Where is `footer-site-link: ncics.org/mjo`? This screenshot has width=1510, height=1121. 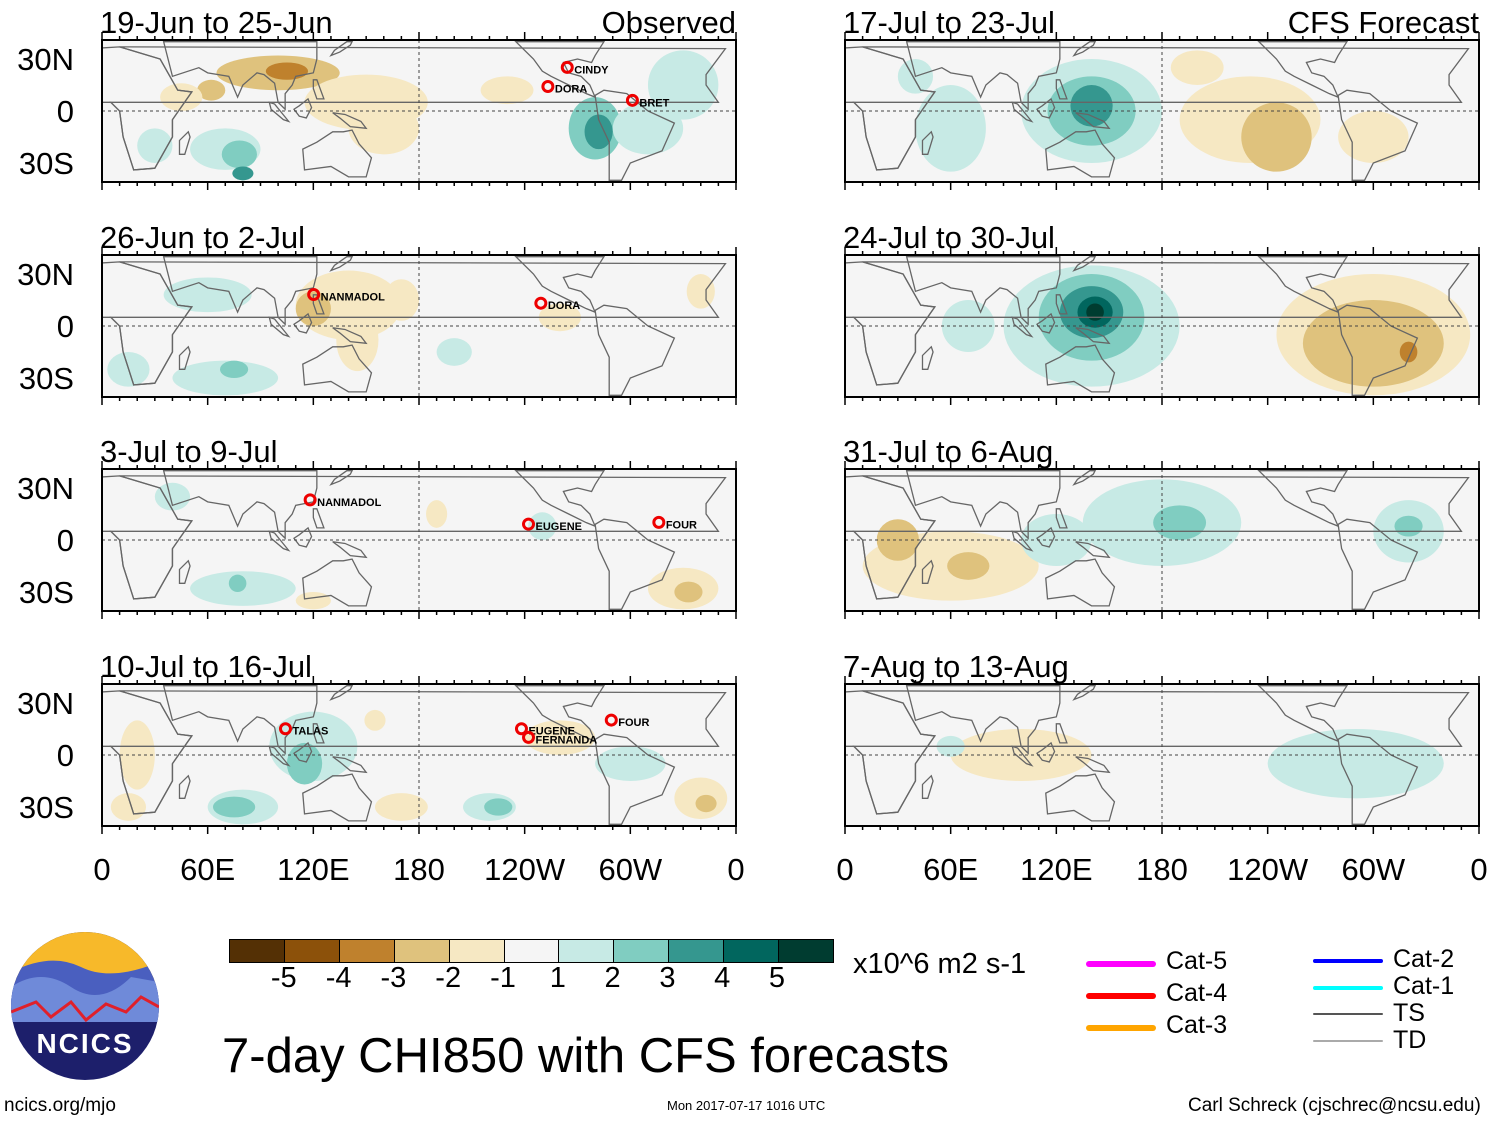 footer-site-link: ncics.org/mjo is located at coordinates (60, 1105).